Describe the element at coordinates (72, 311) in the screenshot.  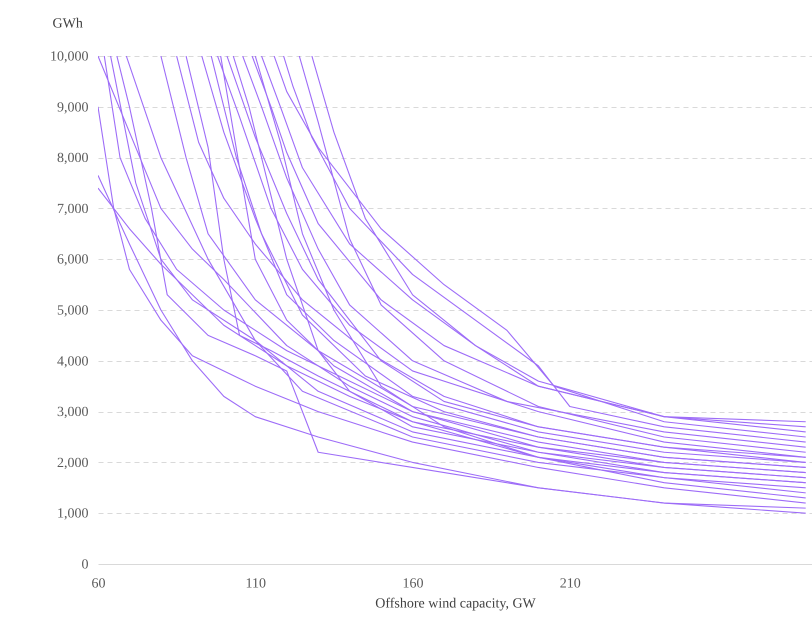
I see `y-tick-label: 5,000` at that location.